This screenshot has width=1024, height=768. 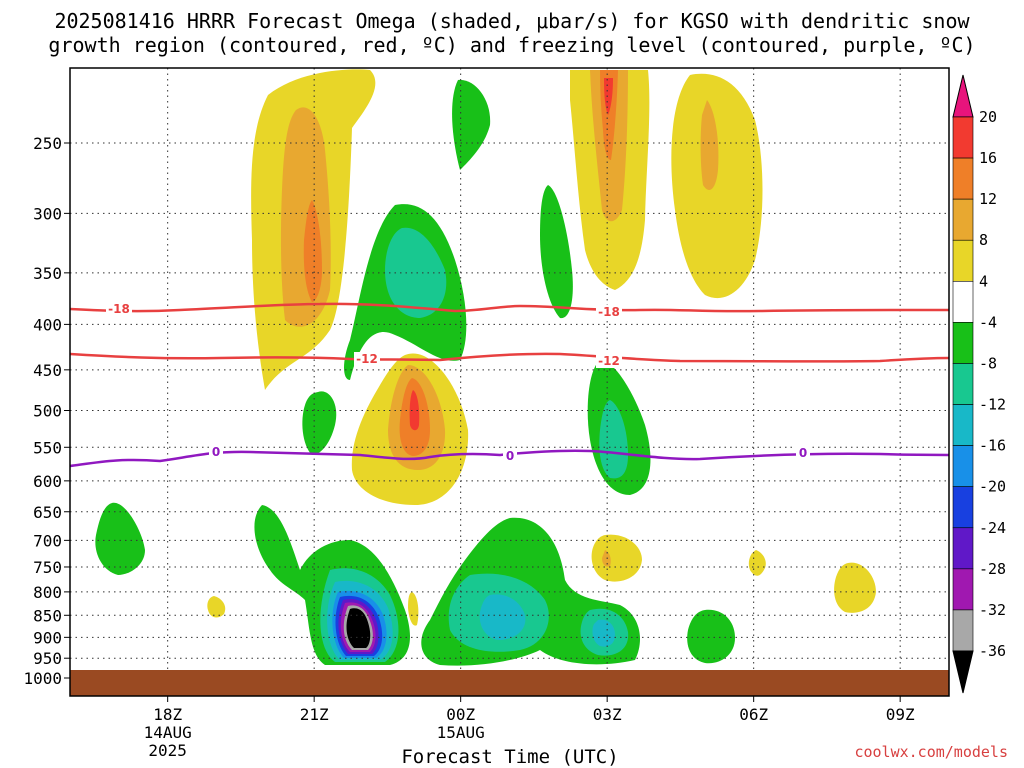 What do you see at coordinates (983, 240) in the screenshot?
I see `colorbar-label: 8` at bounding box center [983, 240].